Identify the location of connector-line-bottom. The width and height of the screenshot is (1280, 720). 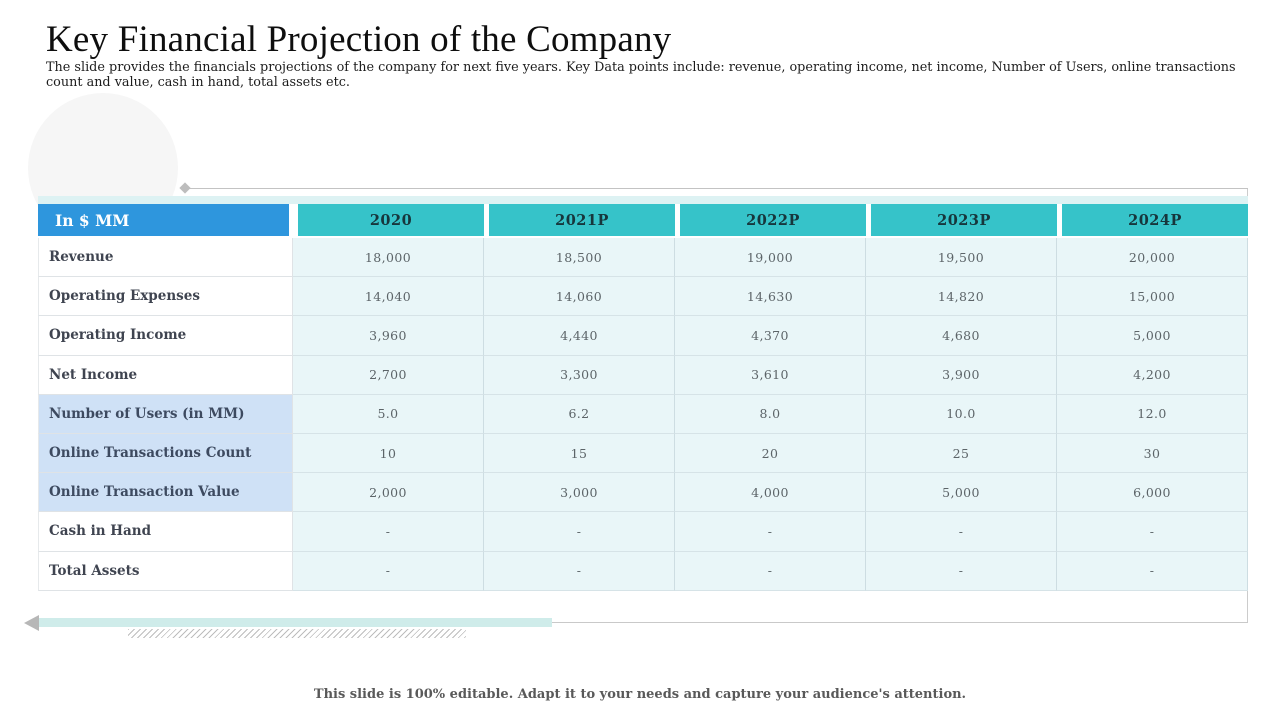
(900, 622).